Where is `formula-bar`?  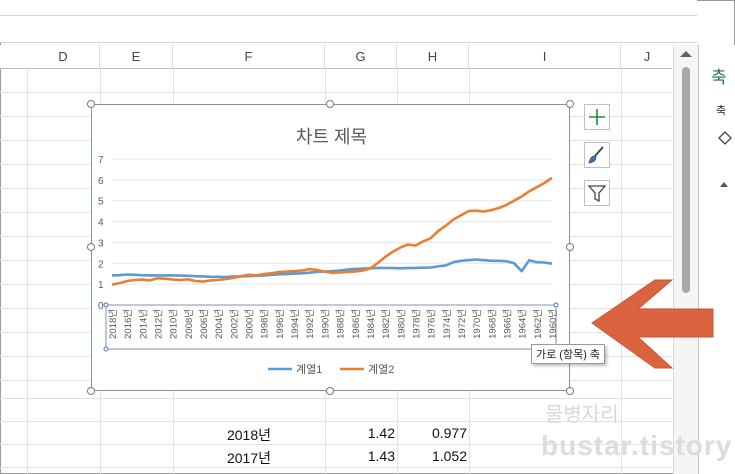
formula-bar is located at coordinates (348, 8).